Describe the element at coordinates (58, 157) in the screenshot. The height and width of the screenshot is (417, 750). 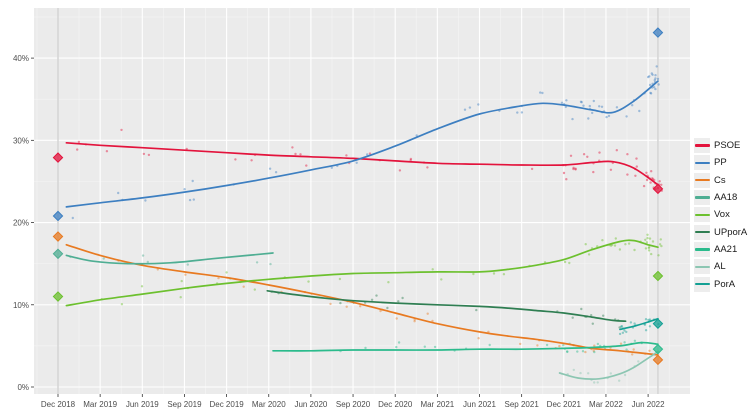
I see `result-diamond-PSOE` at that location.